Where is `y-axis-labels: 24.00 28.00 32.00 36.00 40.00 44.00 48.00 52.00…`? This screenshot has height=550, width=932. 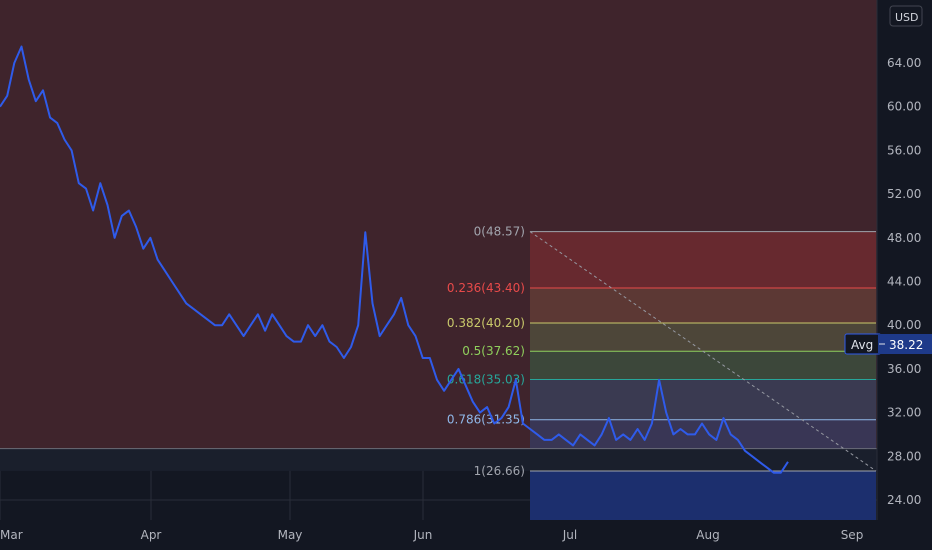
y-axis-labels: 24.00 28.00 32.00 36.00 40.00 44.00 48.00 52.00… is located at coordinates (904, 281).